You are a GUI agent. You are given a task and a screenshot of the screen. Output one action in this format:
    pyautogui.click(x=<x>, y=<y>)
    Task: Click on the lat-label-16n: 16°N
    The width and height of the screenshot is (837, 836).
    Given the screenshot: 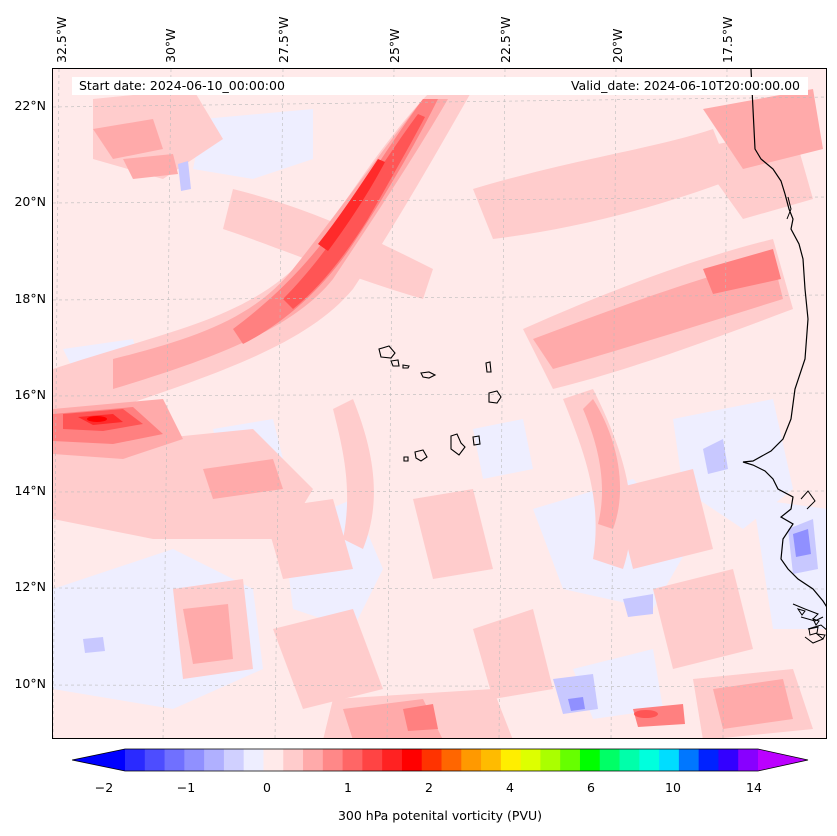 What is the action you would take?
    pyautogui.click(x=30, y=394)
    